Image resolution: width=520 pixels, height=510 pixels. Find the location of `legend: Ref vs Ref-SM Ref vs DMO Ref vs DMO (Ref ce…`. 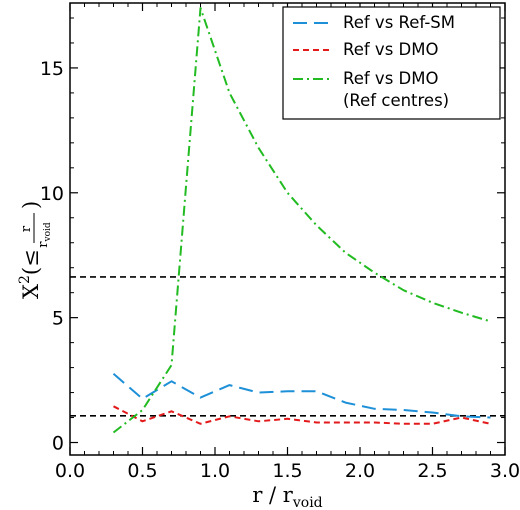

legend: Ref vs Ref-SM Ref vs DMO Ref vs DMO (Ref ce… is located at coordinates (391, 63).